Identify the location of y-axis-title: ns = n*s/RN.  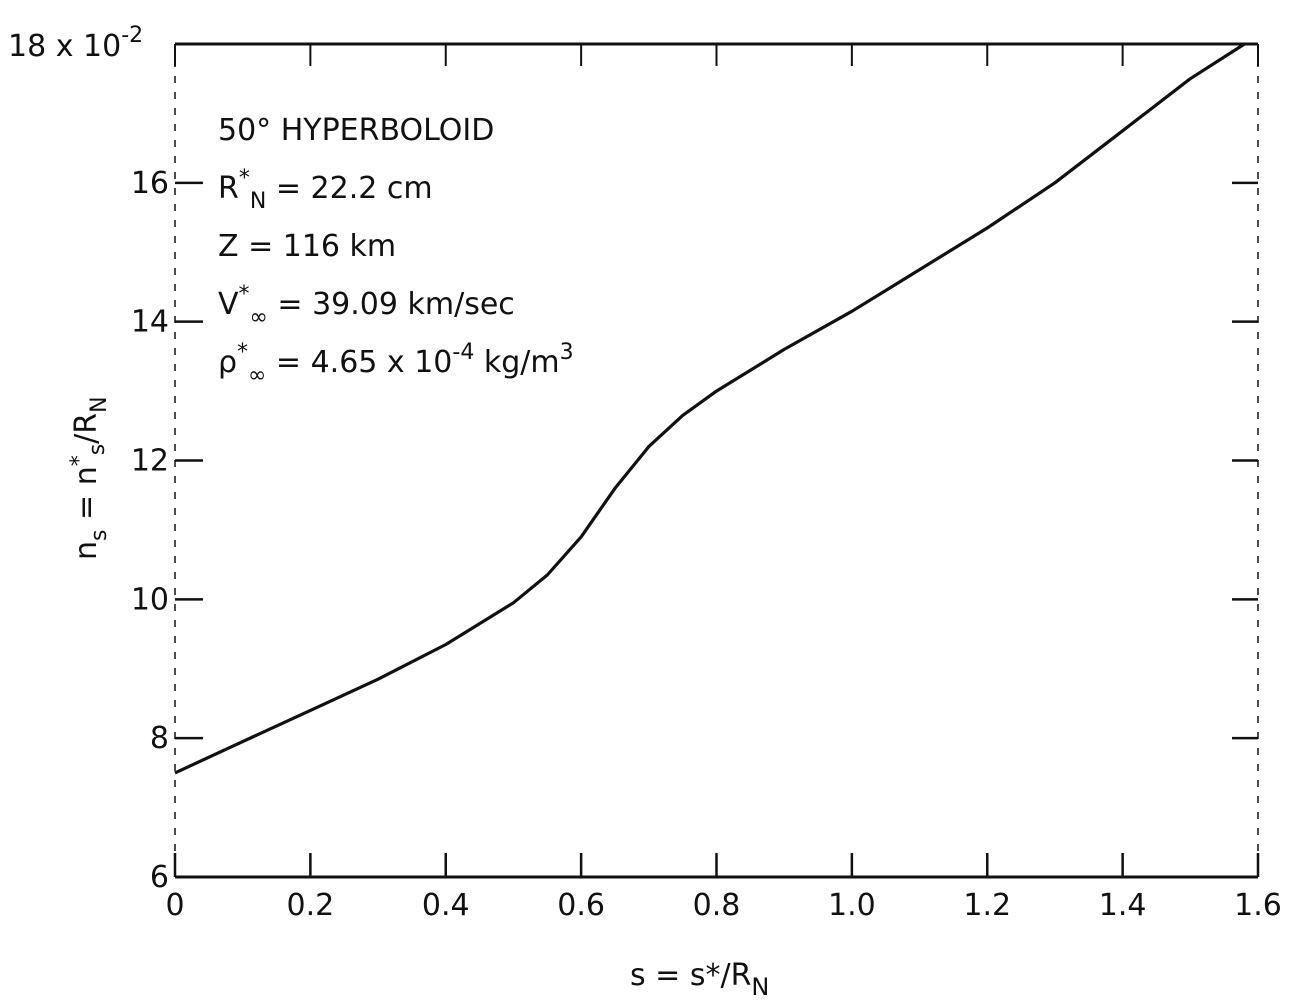
(89, 478).